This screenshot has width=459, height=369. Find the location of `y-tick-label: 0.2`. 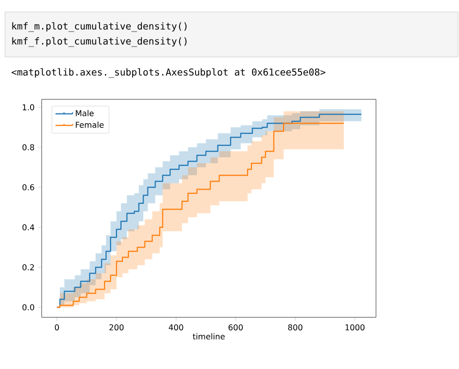

y-tick-label: 0.2 is located at coordinates (28, 267).